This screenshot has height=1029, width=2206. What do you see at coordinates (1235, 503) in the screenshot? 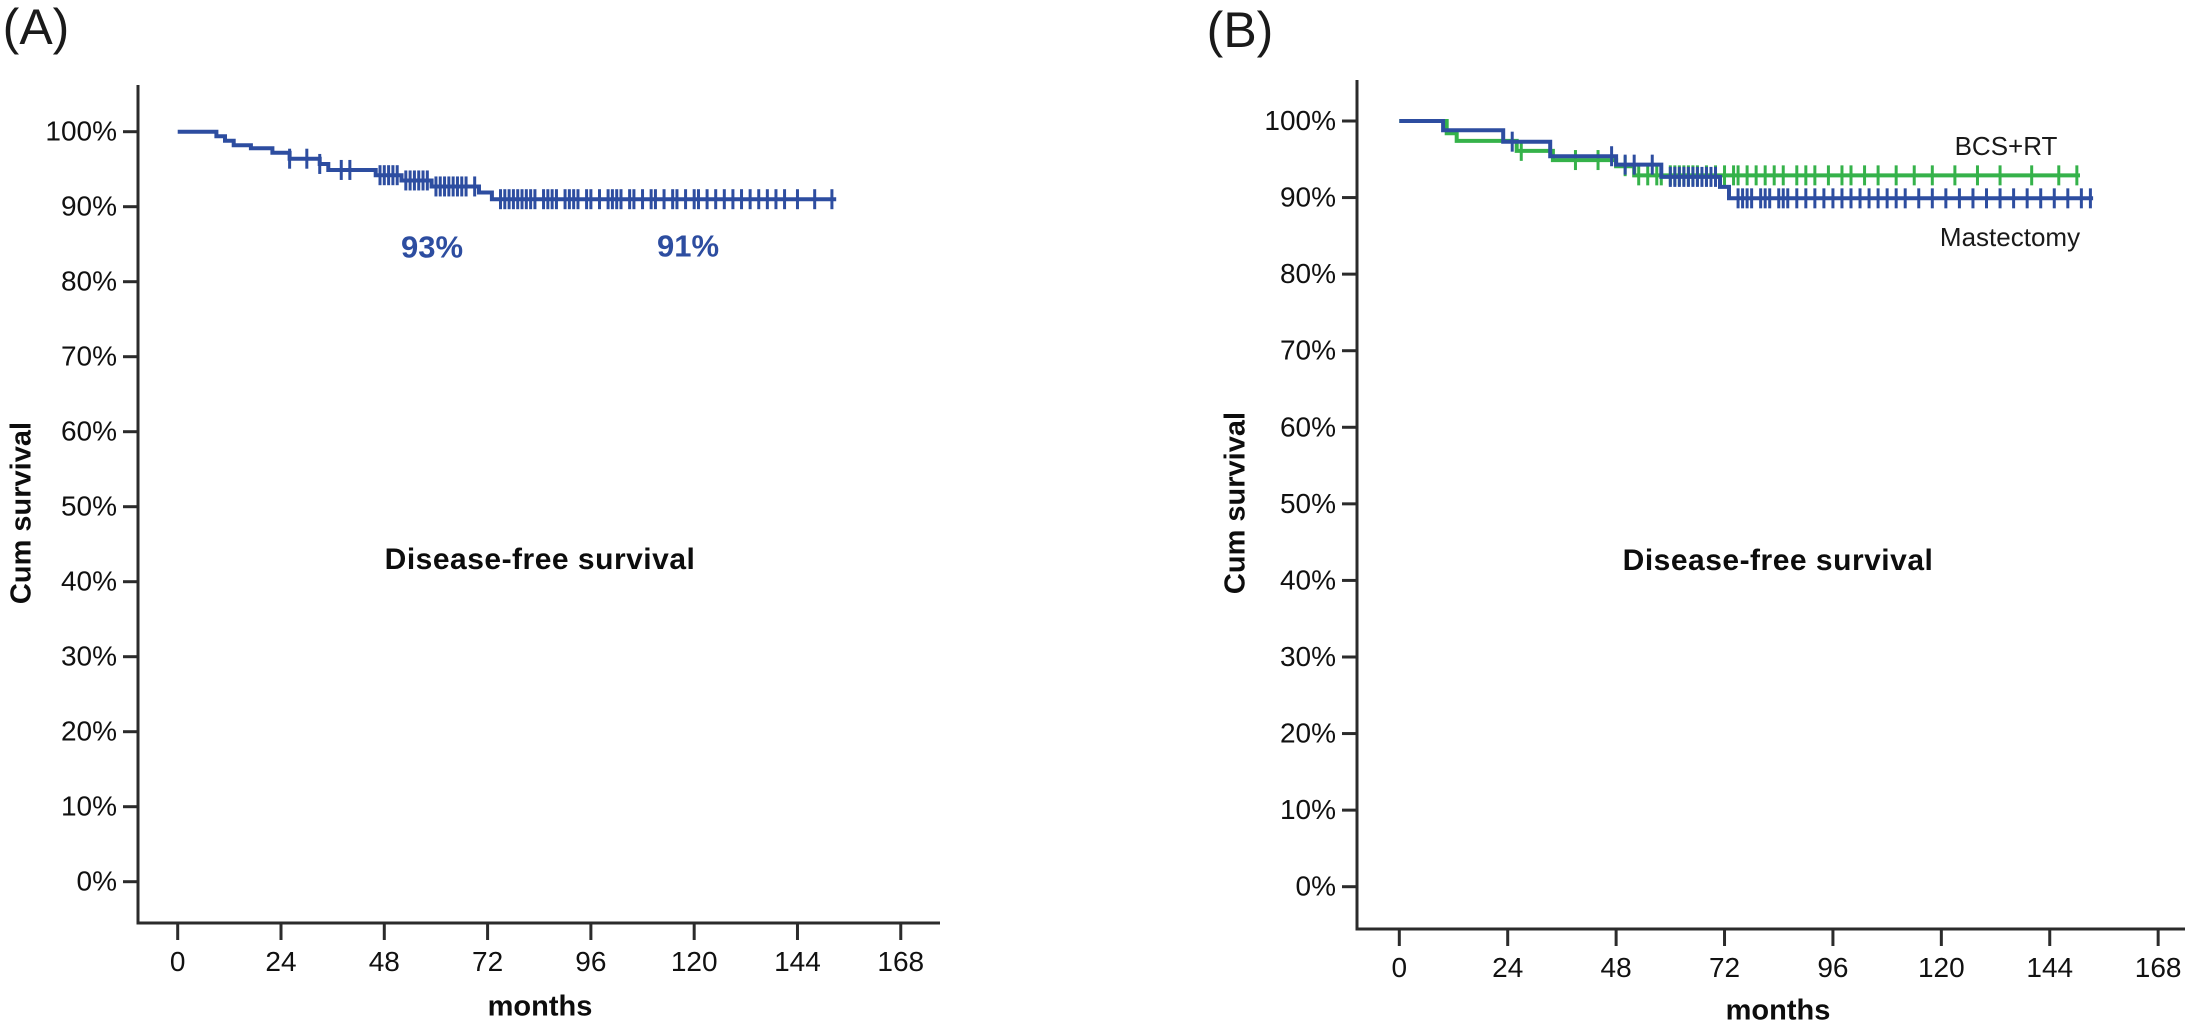
I see `panel-b-y-axis-title: Cum survival` at bounding box center [1235, 503].